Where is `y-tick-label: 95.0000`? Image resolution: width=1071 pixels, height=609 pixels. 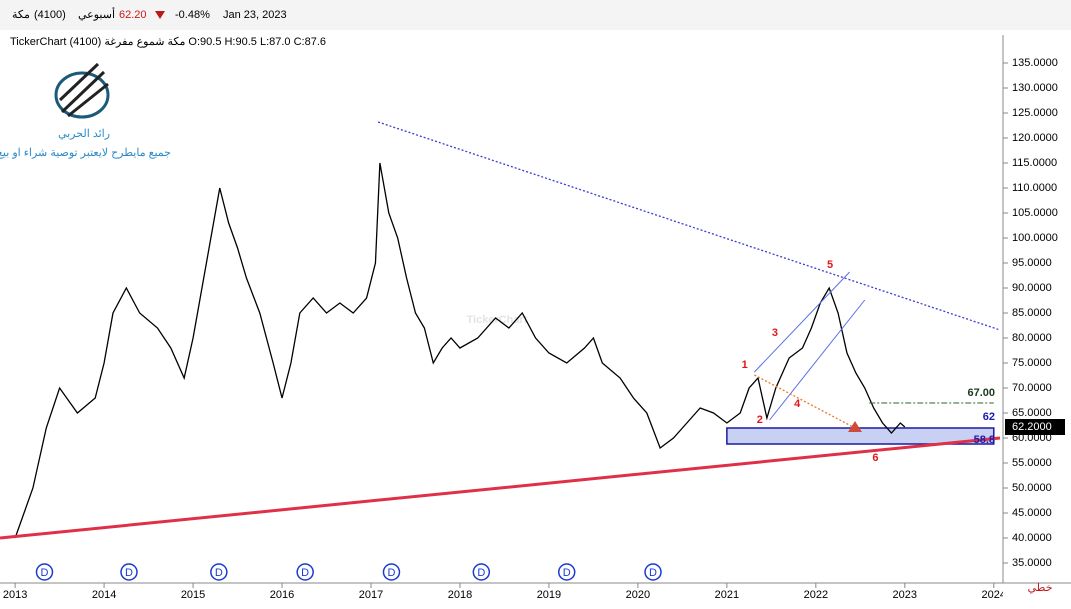 y-tick-label: 95.0000 is located at coordinates (1032, 263).